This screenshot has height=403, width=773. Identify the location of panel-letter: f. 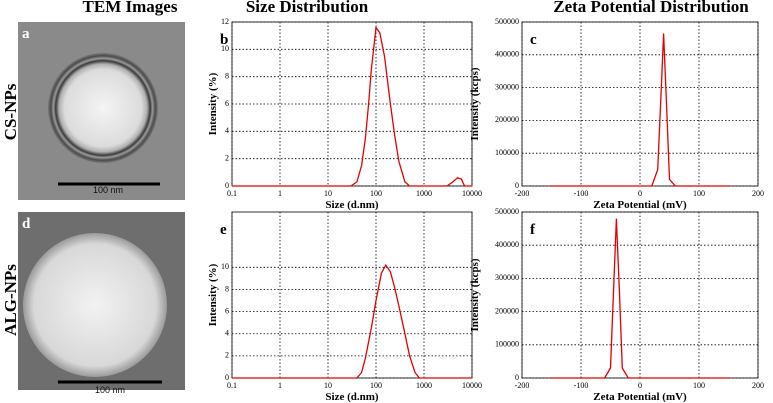
(533, 230).